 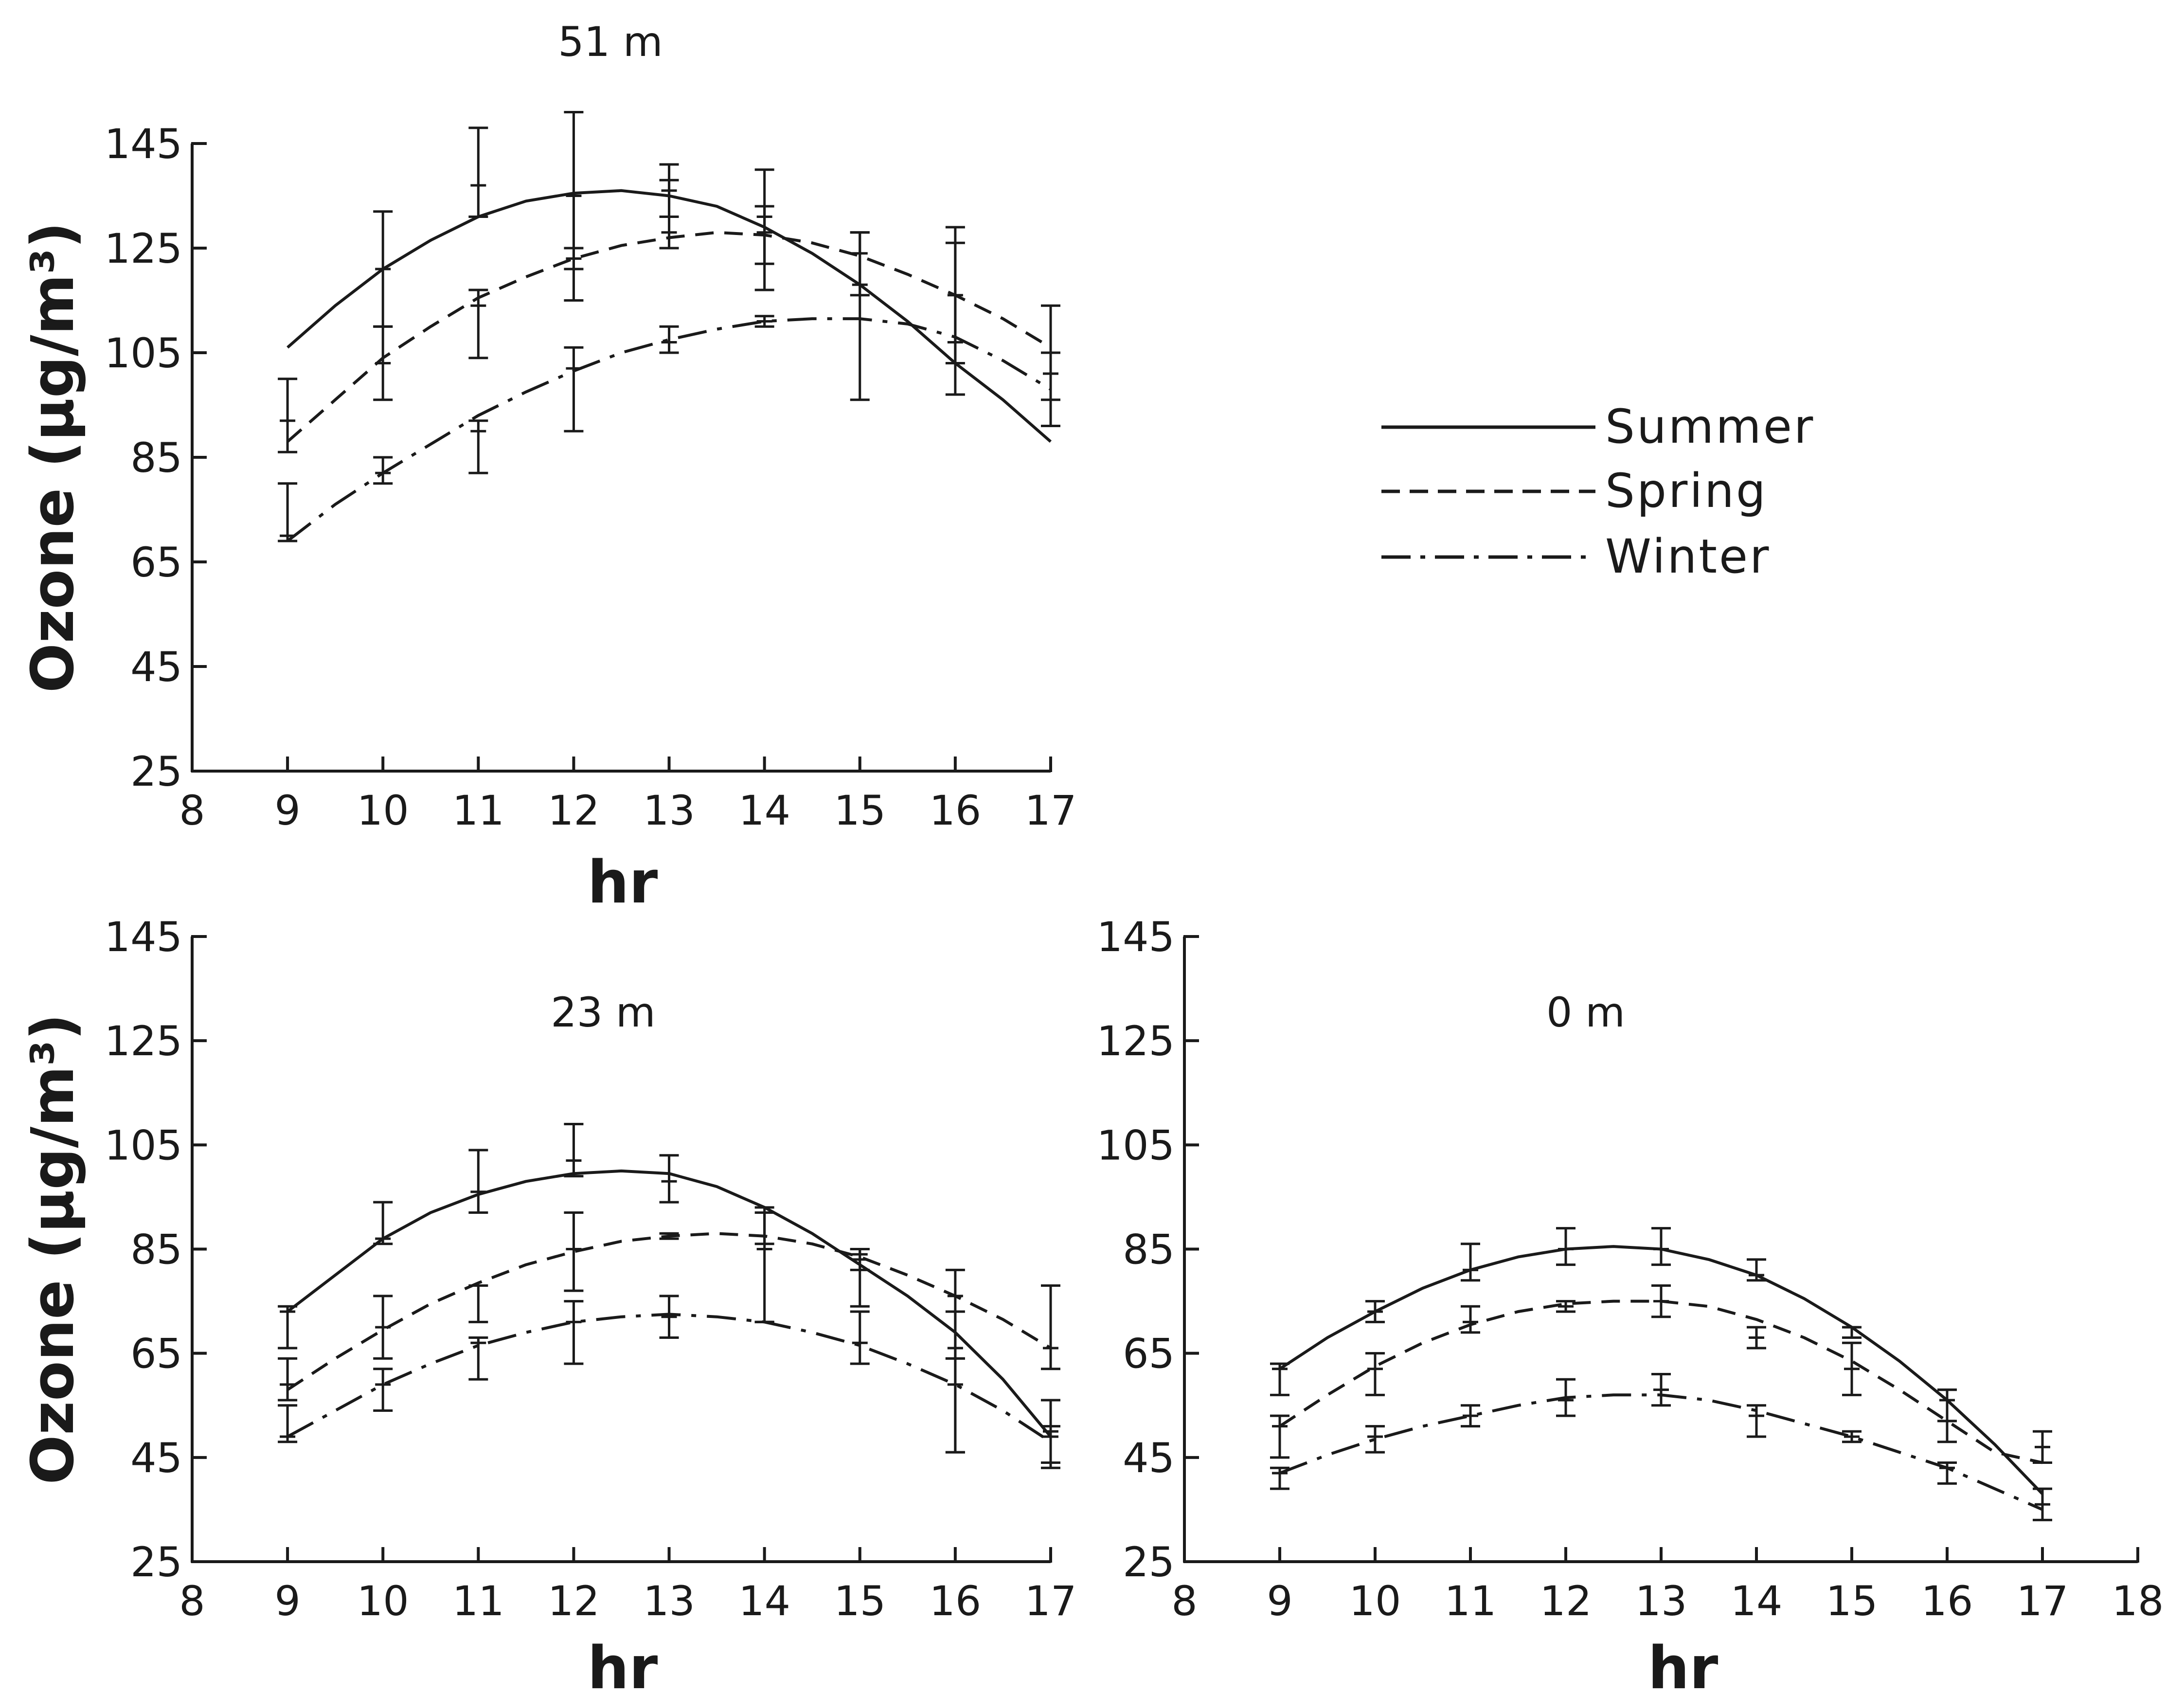 What do you see at coordinates (1710, 426) in the screenshot?
I see `legend-label-summer: Summer` at bounding box center [1710, 426].